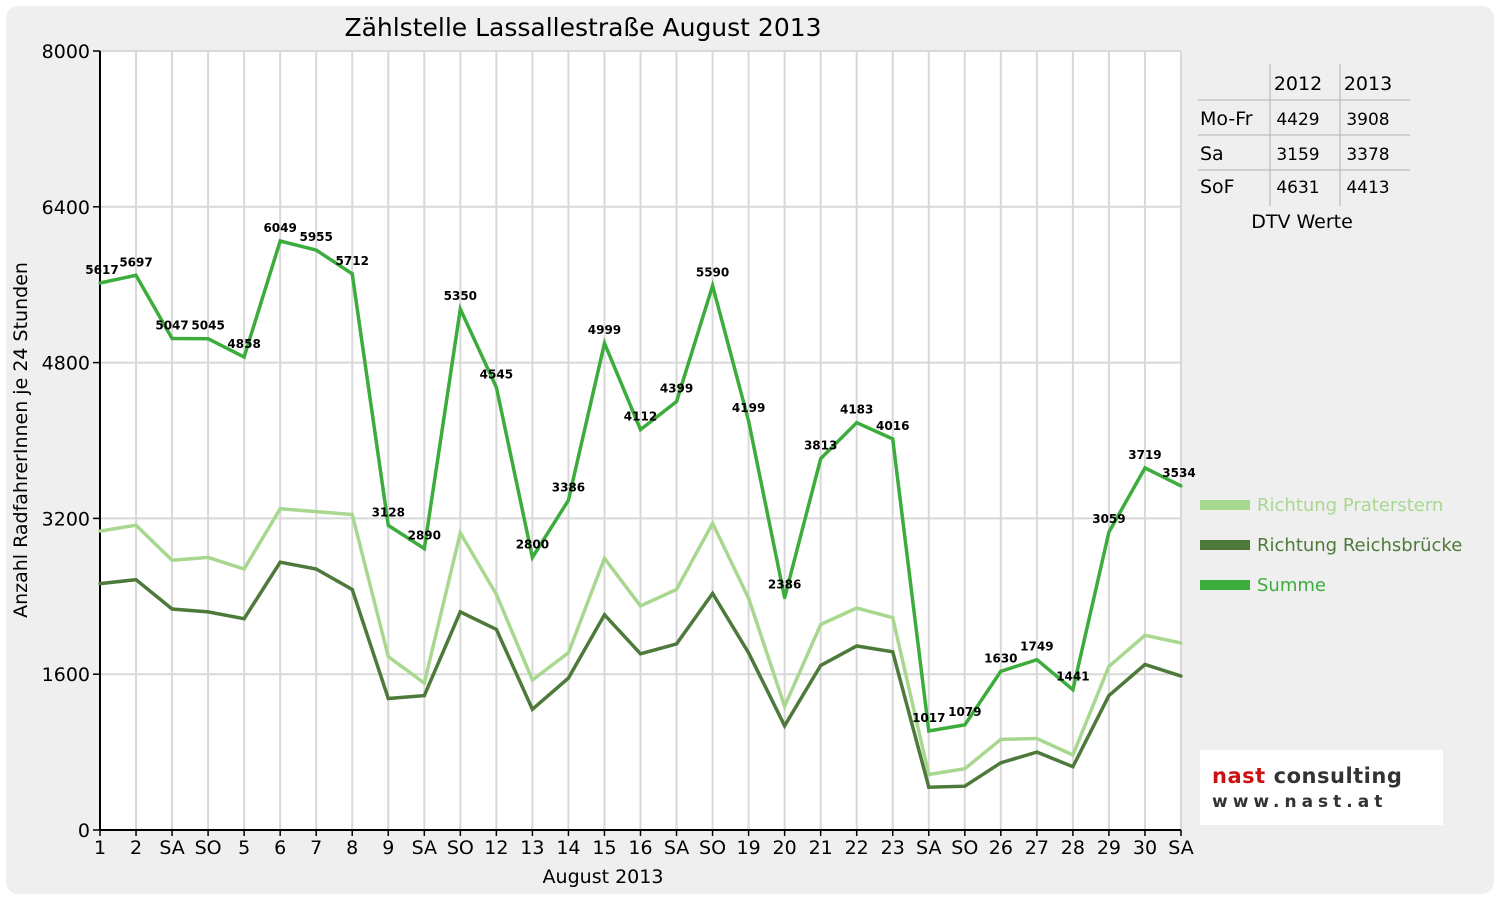 This screenshot has width=1500, height=900. I want to click on x-tick-label: 21, so click(821, 848).